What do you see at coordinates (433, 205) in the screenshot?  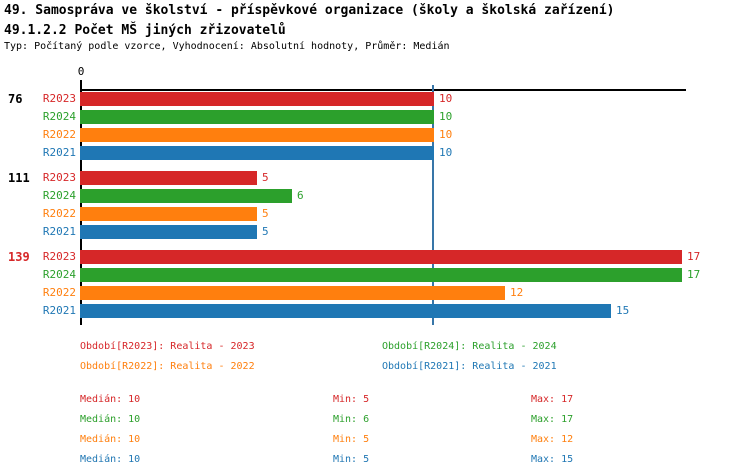 I see `median-reference-line` at bounding box center [433, 205].